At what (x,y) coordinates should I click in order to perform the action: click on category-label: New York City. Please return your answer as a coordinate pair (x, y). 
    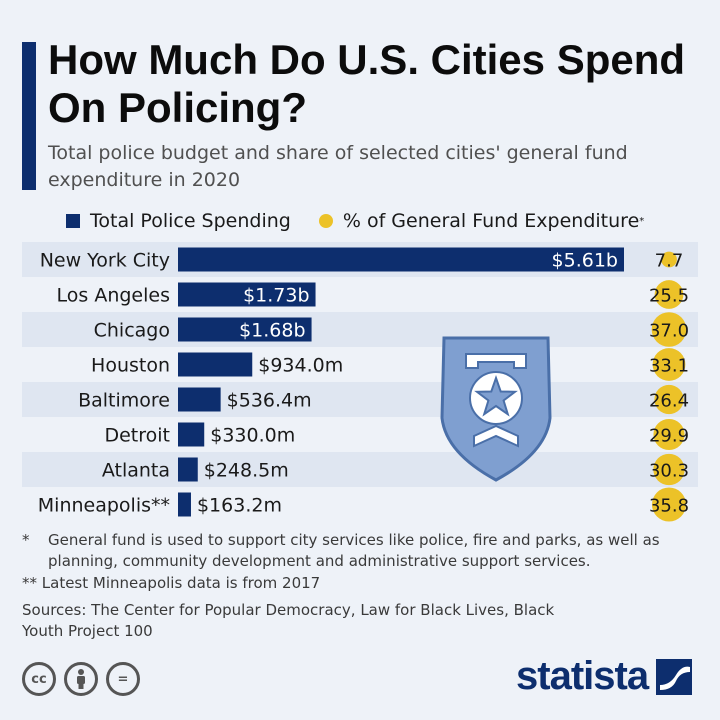
    Looking at the image, I should click on (105, 261).